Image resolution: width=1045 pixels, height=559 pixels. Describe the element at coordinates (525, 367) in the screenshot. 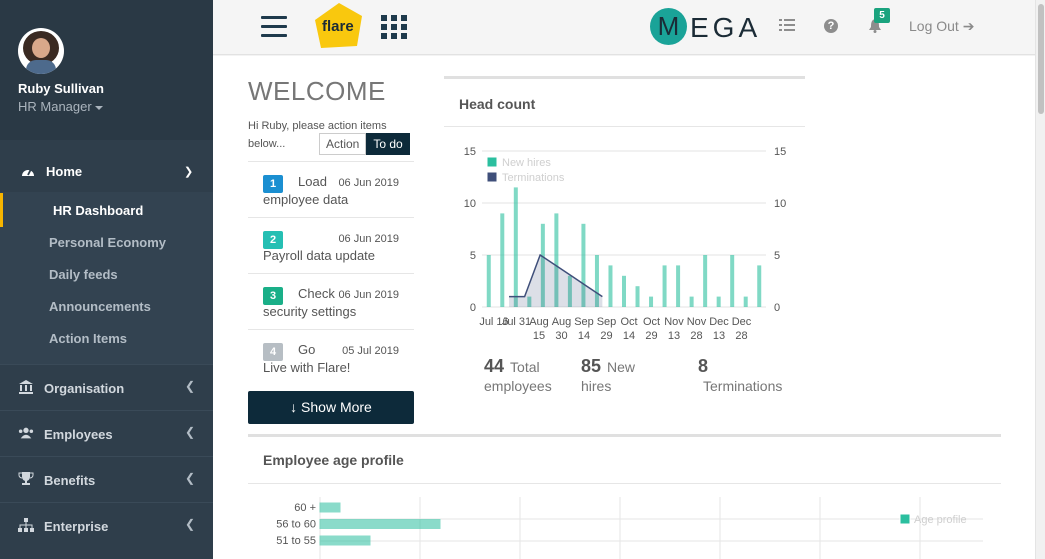

I see `stat-label: Total` at that location.